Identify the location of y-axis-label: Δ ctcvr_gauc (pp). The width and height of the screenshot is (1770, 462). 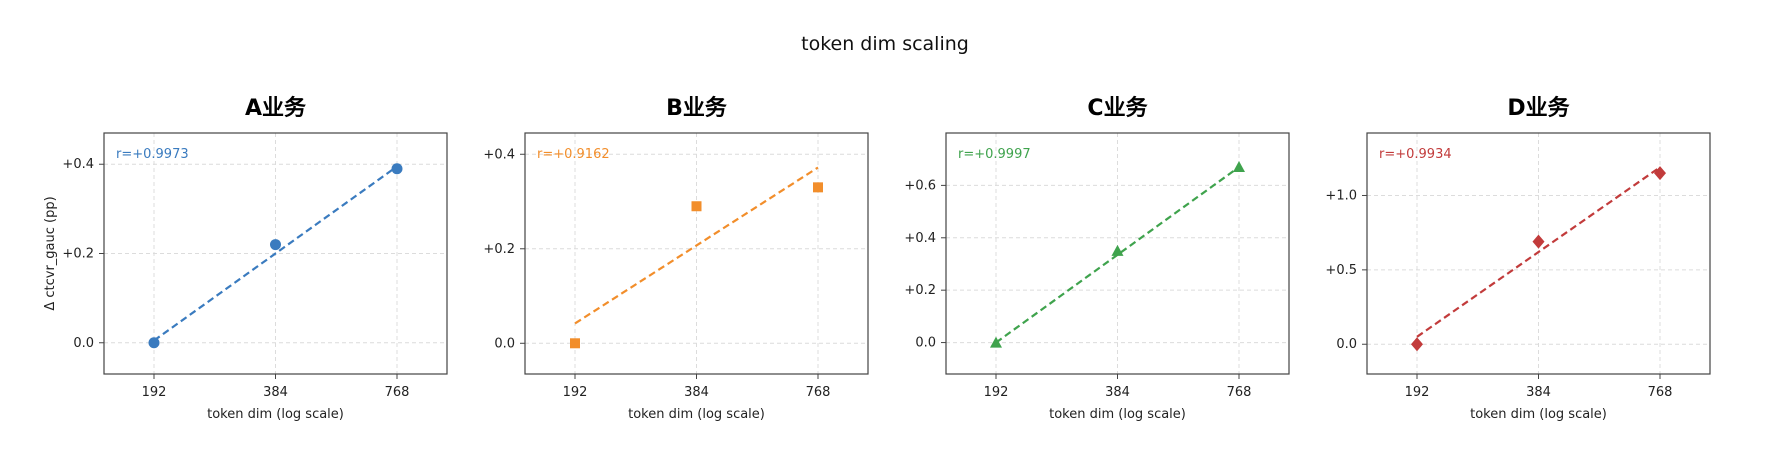
(50, 253).